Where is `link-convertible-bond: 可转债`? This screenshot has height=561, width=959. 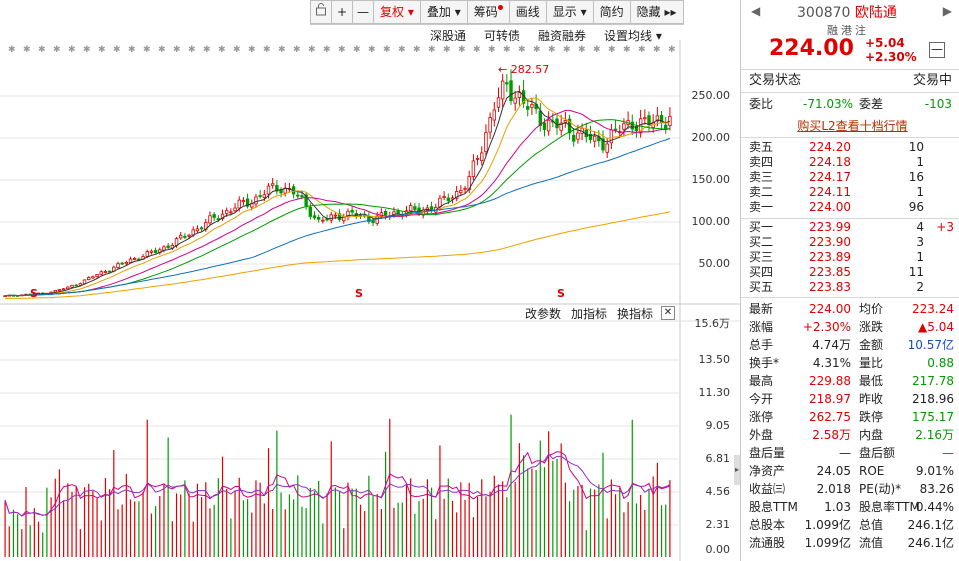 link-convertible-bond: 可转债 is located at coordinates (502, 36).